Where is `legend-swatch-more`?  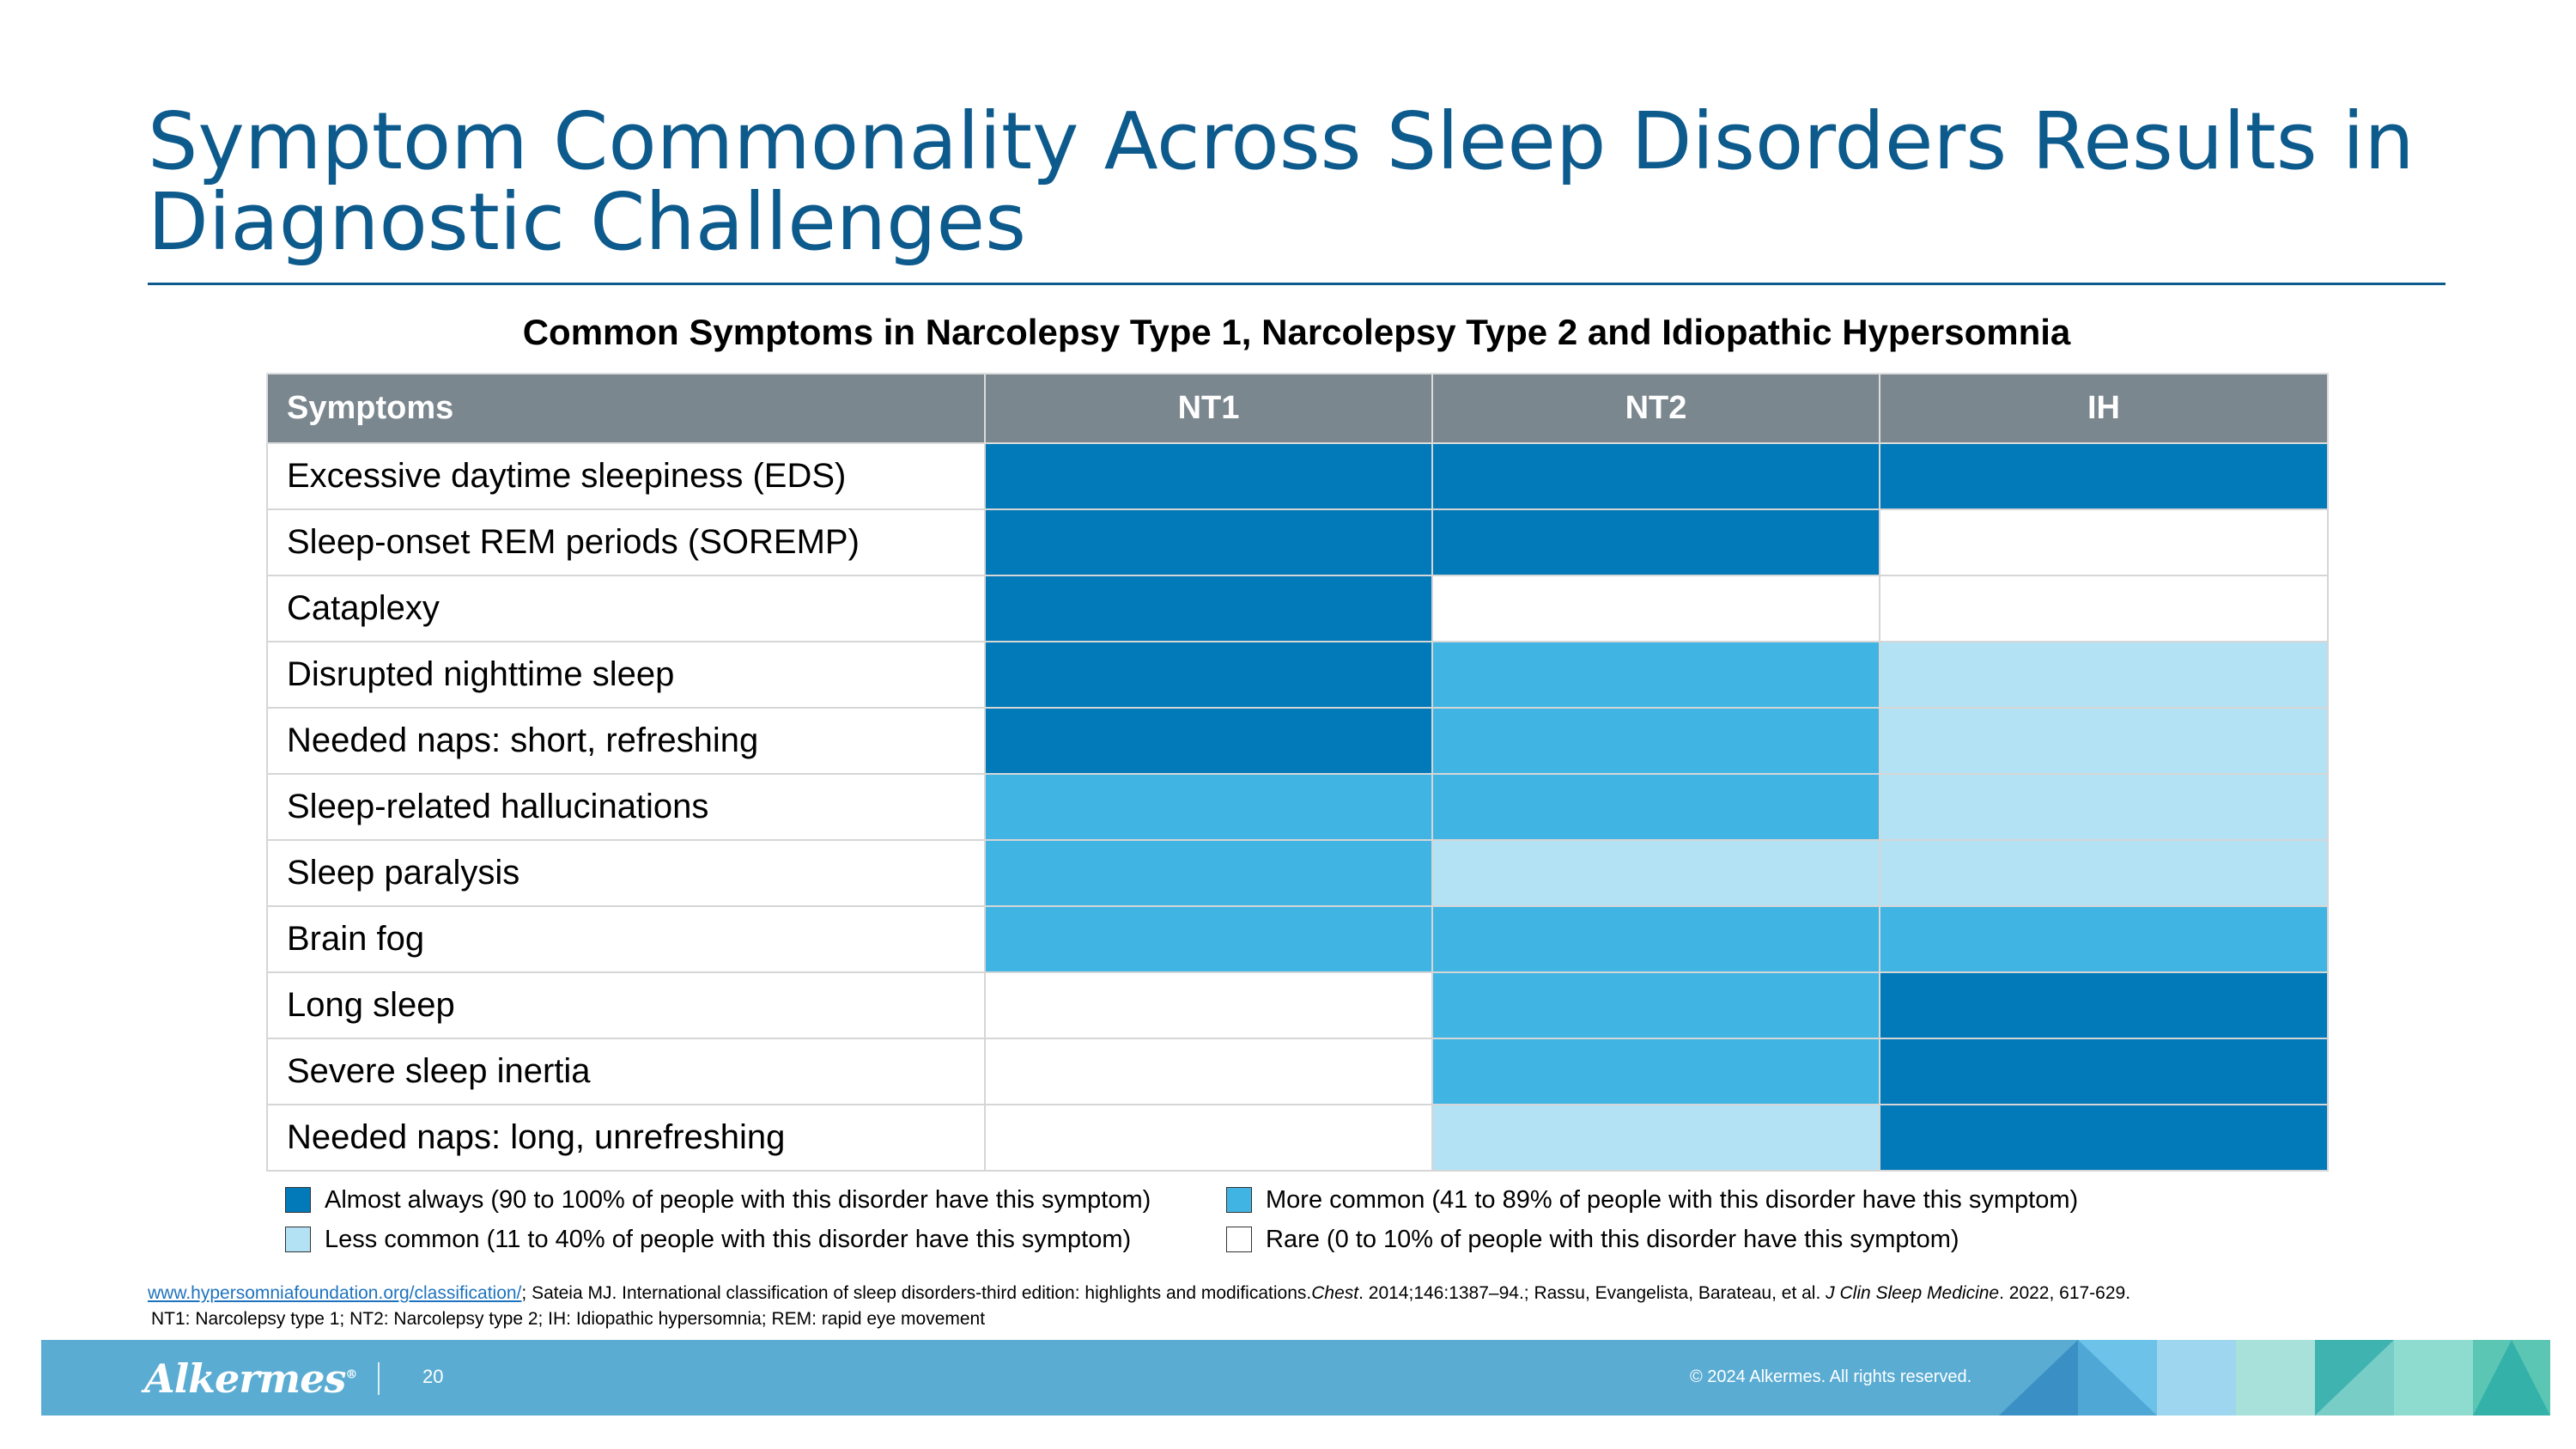 legend-swatch-more is located at coordinates (1239, 1200).